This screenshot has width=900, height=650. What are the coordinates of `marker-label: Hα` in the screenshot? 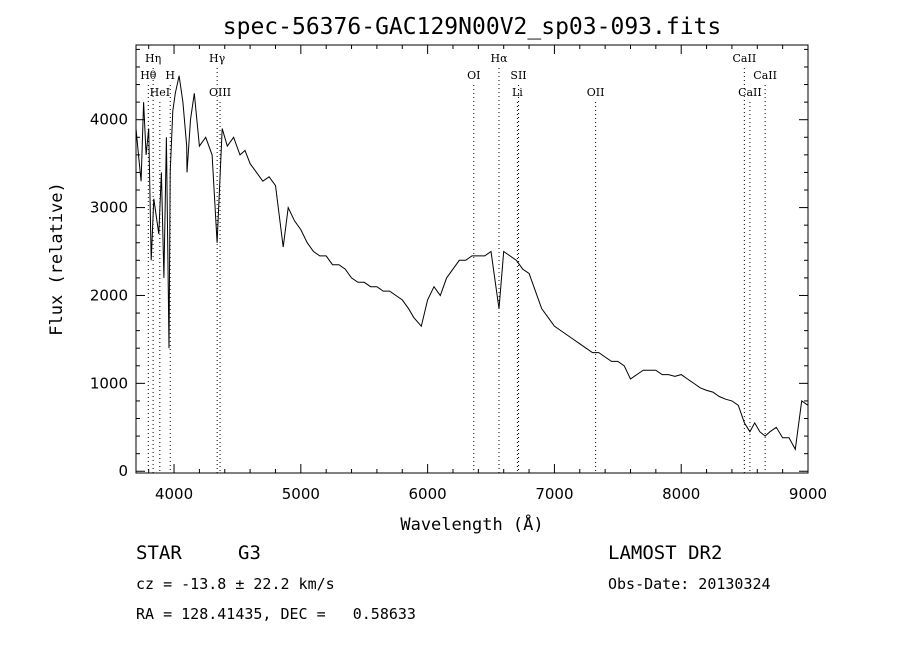 It's located at (499, 58).